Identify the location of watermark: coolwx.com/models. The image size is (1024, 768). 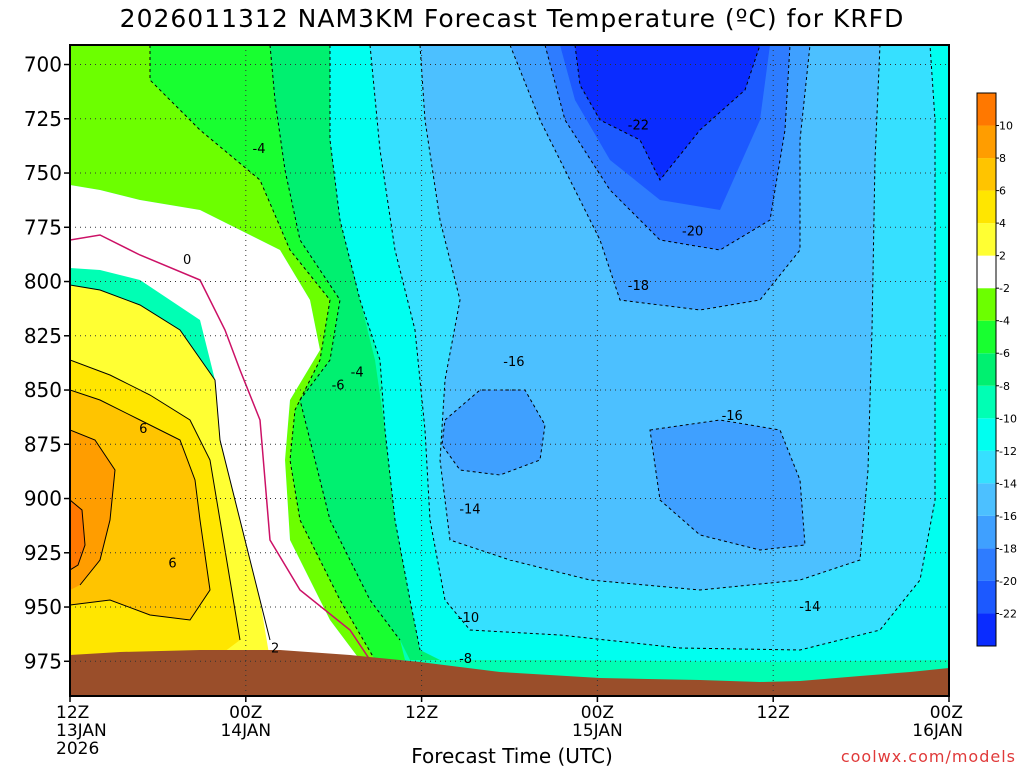
(928, 756).